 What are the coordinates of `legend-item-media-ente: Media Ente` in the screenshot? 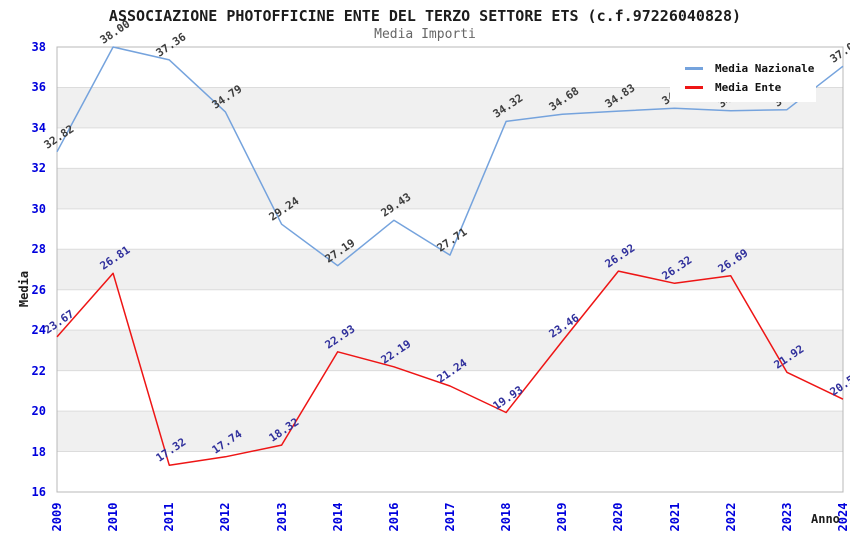 It's located at (743, 87).